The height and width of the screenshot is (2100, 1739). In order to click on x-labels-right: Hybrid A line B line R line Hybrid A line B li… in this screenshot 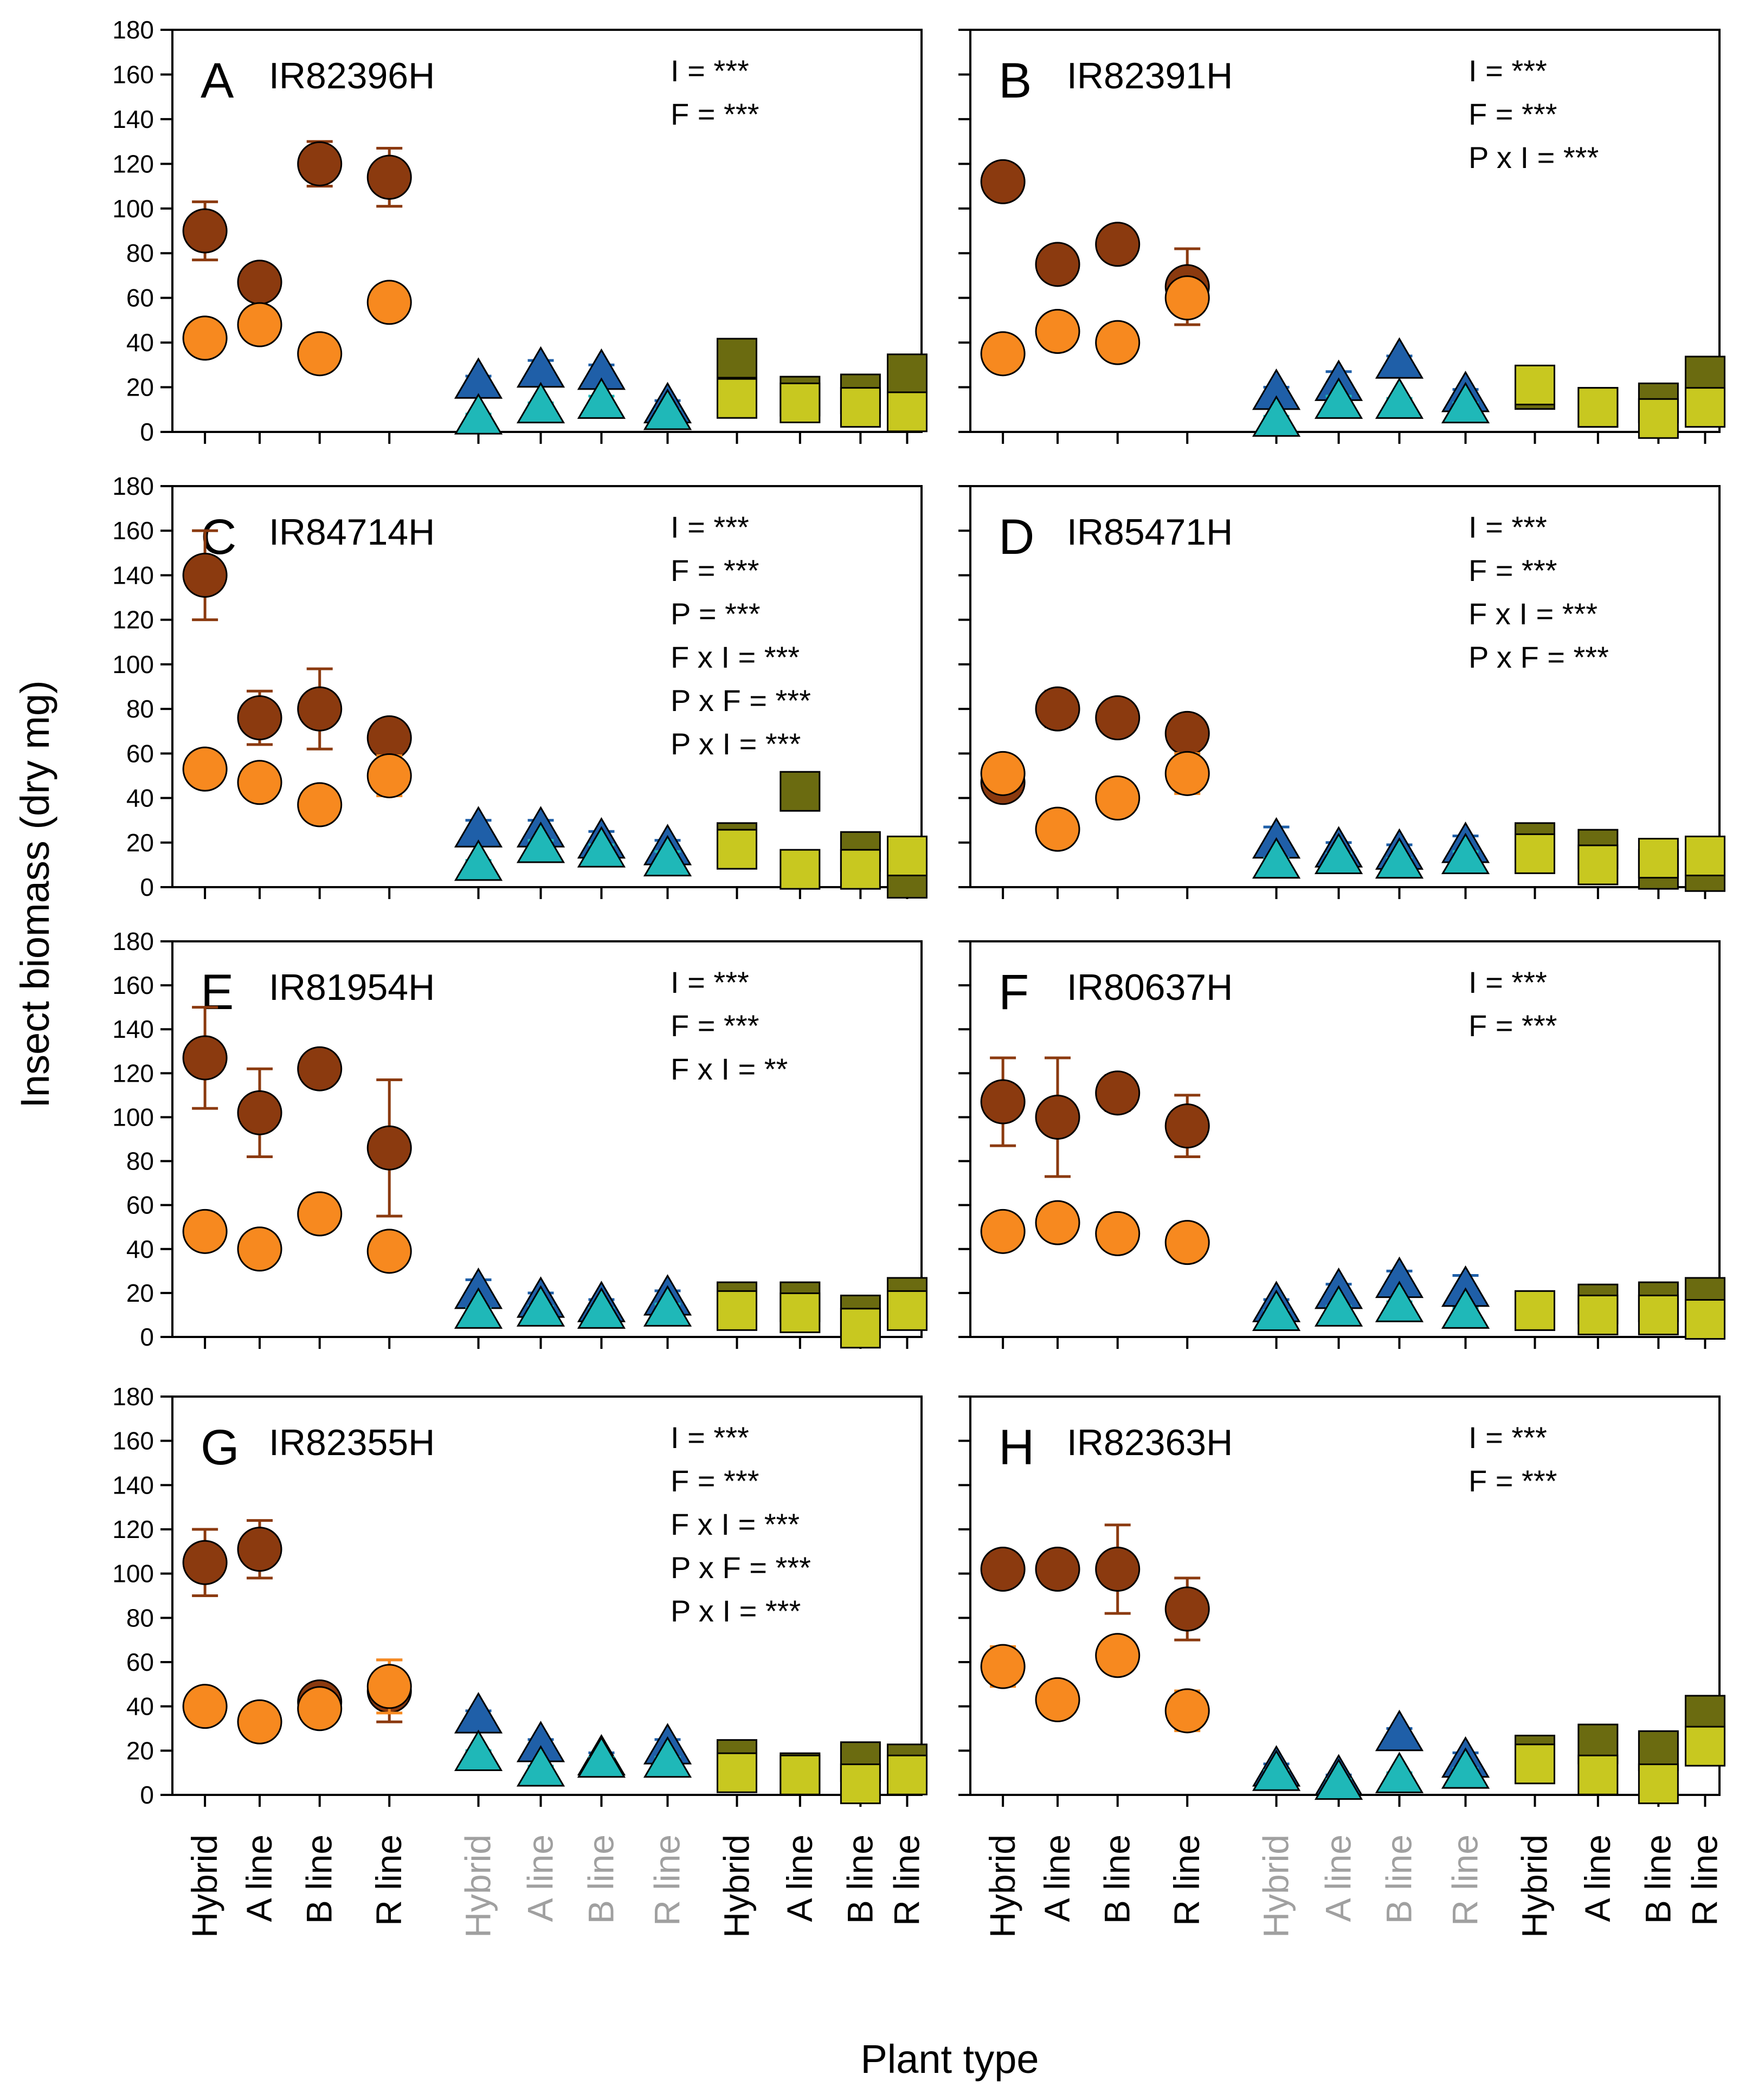, I will do `click(1353, 1886)`.